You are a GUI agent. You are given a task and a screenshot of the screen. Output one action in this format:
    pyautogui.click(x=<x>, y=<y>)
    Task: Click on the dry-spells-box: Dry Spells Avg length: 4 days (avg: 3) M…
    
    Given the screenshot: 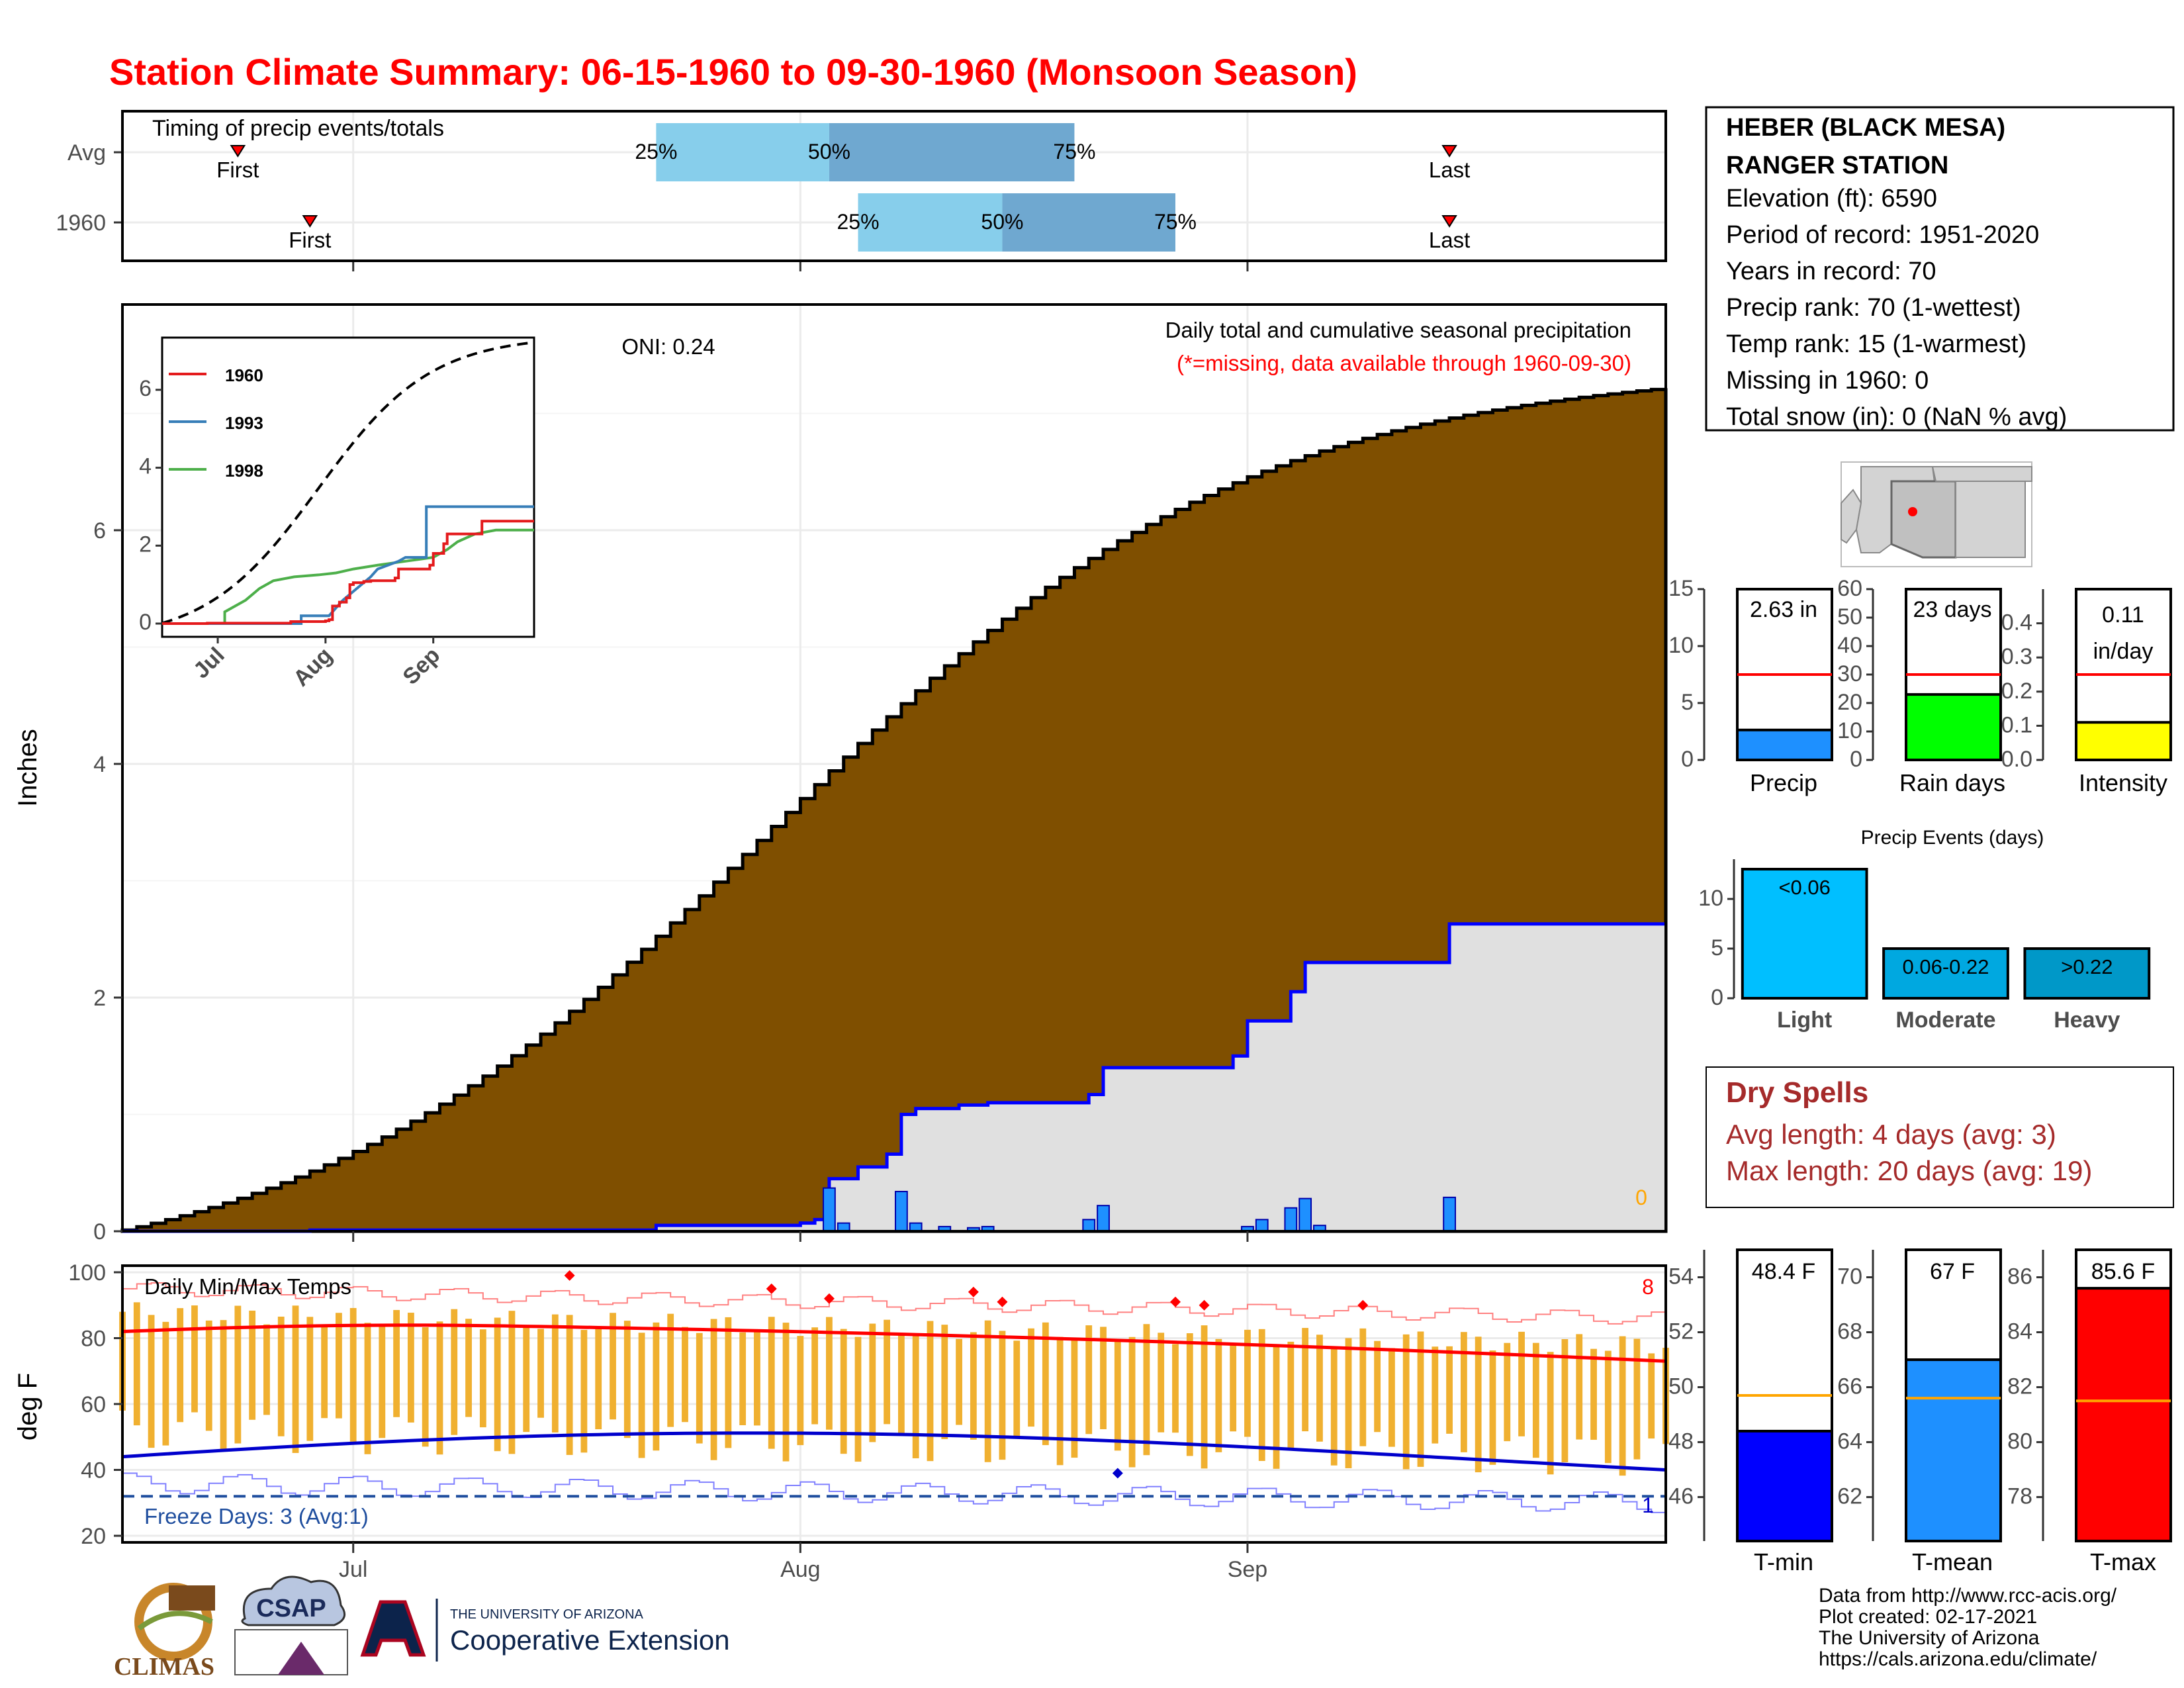 What is the action you would take?
    pyautogui.click(x=1940, y=1137)
    